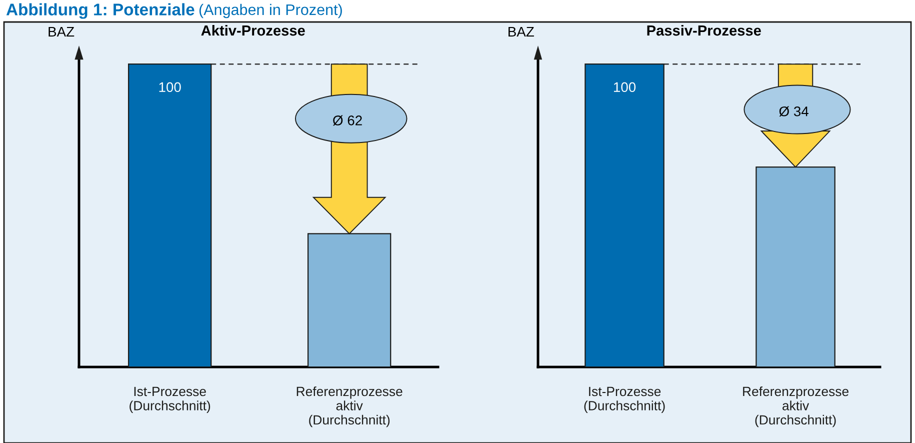  I want to click on chart-title: Passiv-Prozesse, so click(704, 30).